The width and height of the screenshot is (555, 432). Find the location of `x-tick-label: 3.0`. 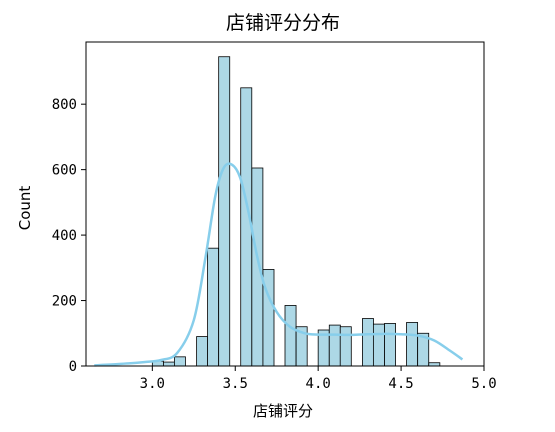

x-tick-label: 3.0 is located at coordinates (152, 384).